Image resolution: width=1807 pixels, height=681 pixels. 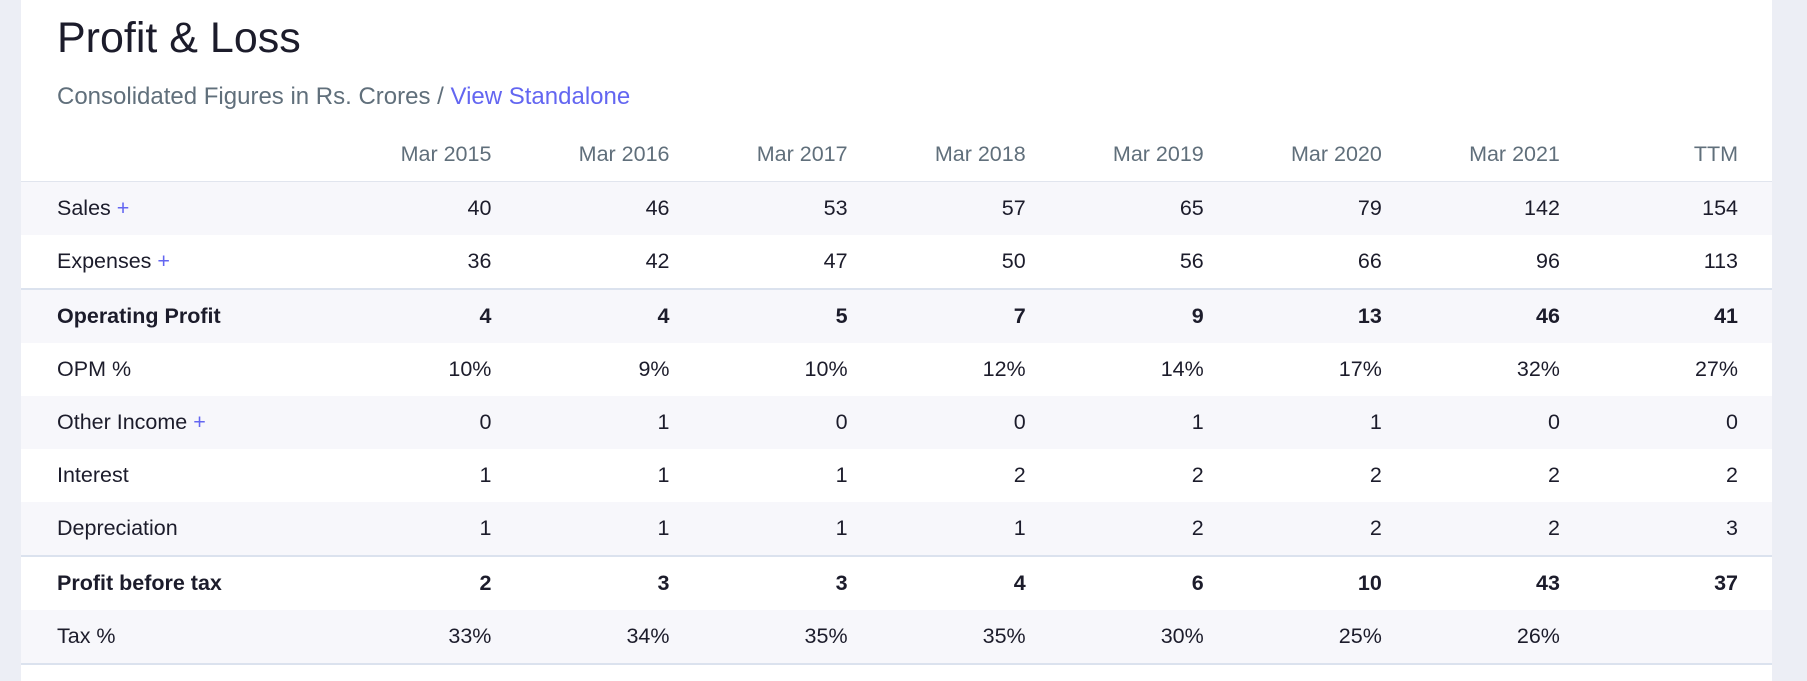 What do you see at coordinates (1148, 155) in the screenshot?
I see `column-header: Mar 2019` at bounding box center [1148, 155].